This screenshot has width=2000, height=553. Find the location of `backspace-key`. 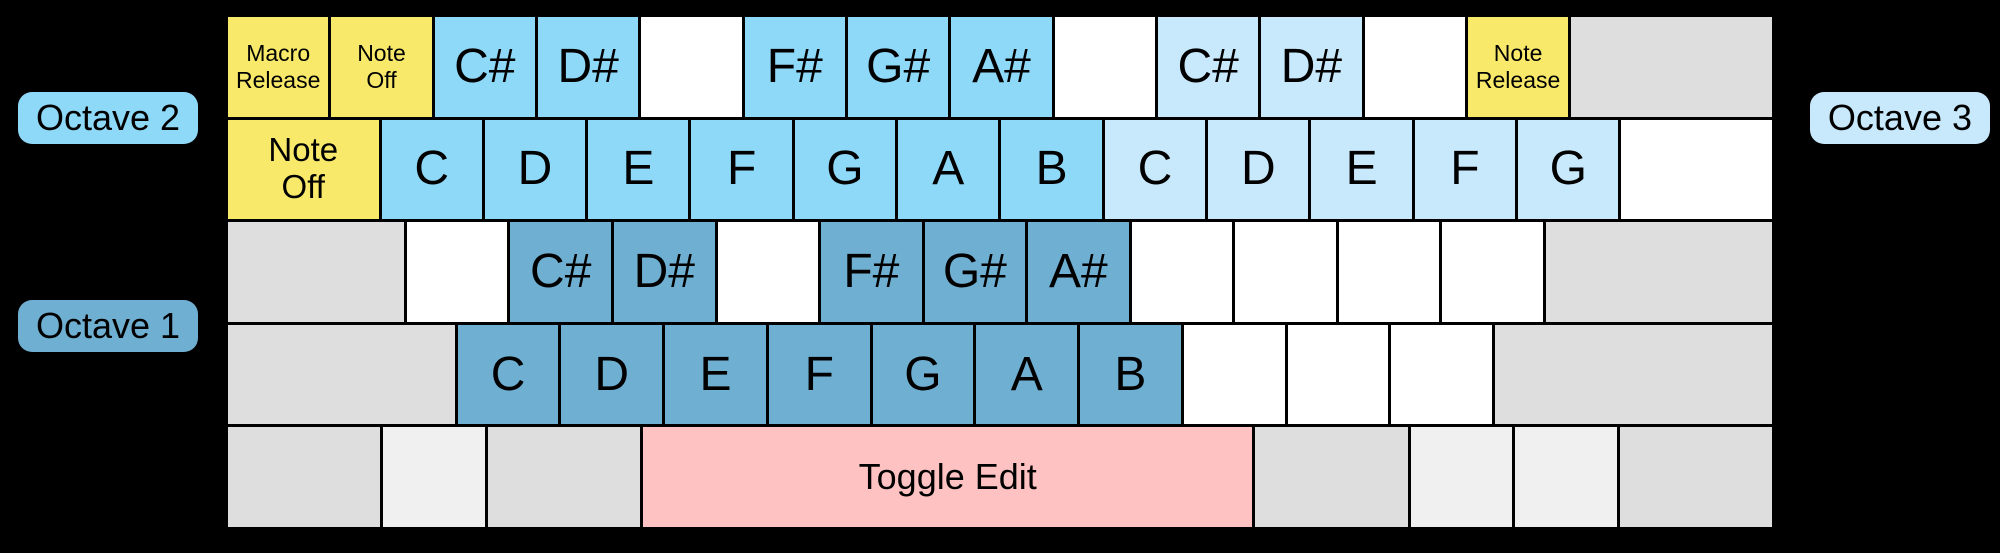

backspace-key is located at coordinates (1671, 67).